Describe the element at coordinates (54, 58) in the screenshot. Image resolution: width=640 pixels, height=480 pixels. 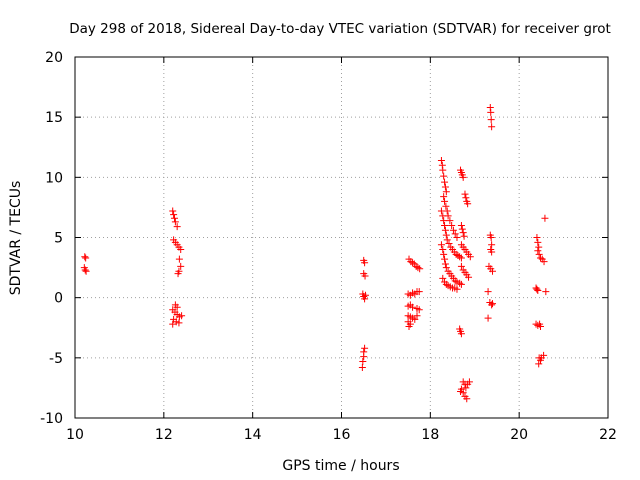
I see `y-tick-label: 20` at that location.